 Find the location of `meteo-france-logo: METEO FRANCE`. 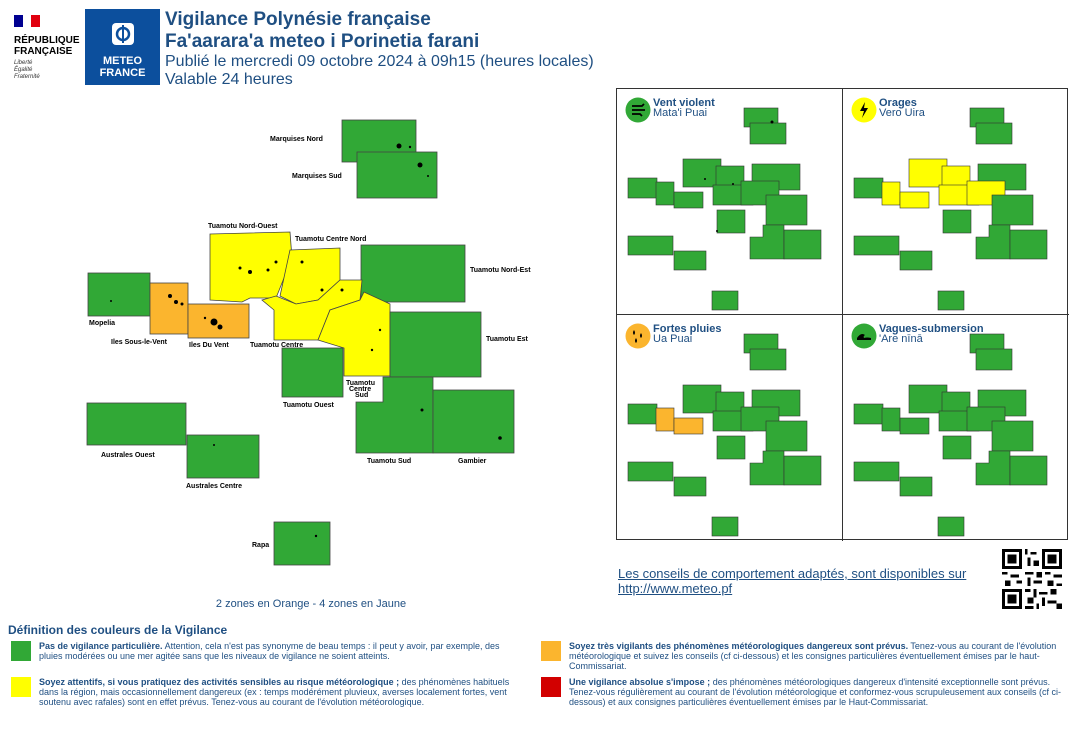

meteo-france-logo: METEO FRANCE is located at coordinates (122, 47).